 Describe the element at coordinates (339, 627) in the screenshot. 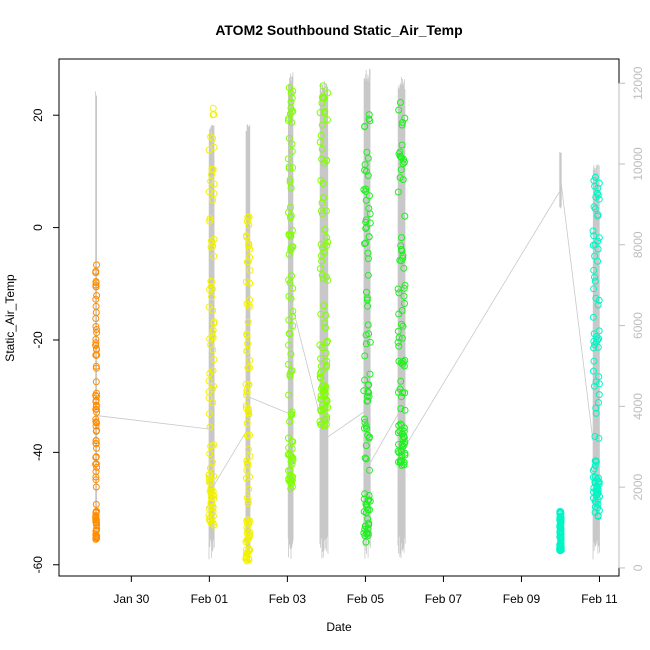

I see `x-axis-title: Date` at that location.